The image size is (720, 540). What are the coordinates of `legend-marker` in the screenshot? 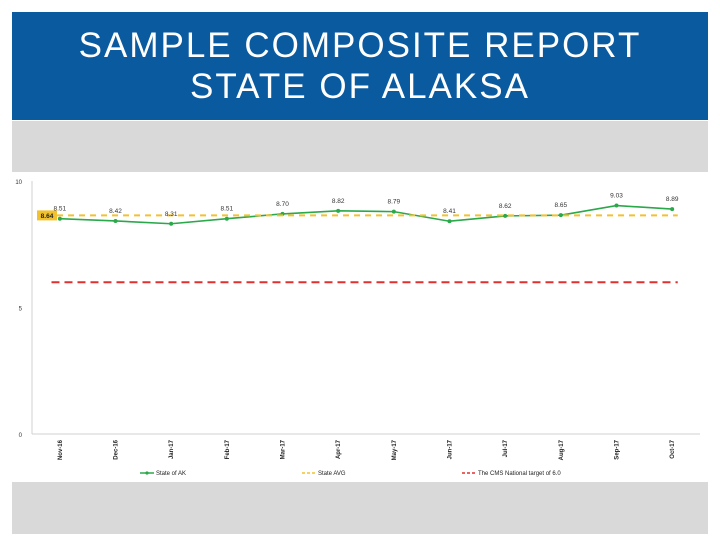 It's located at (147, 473).